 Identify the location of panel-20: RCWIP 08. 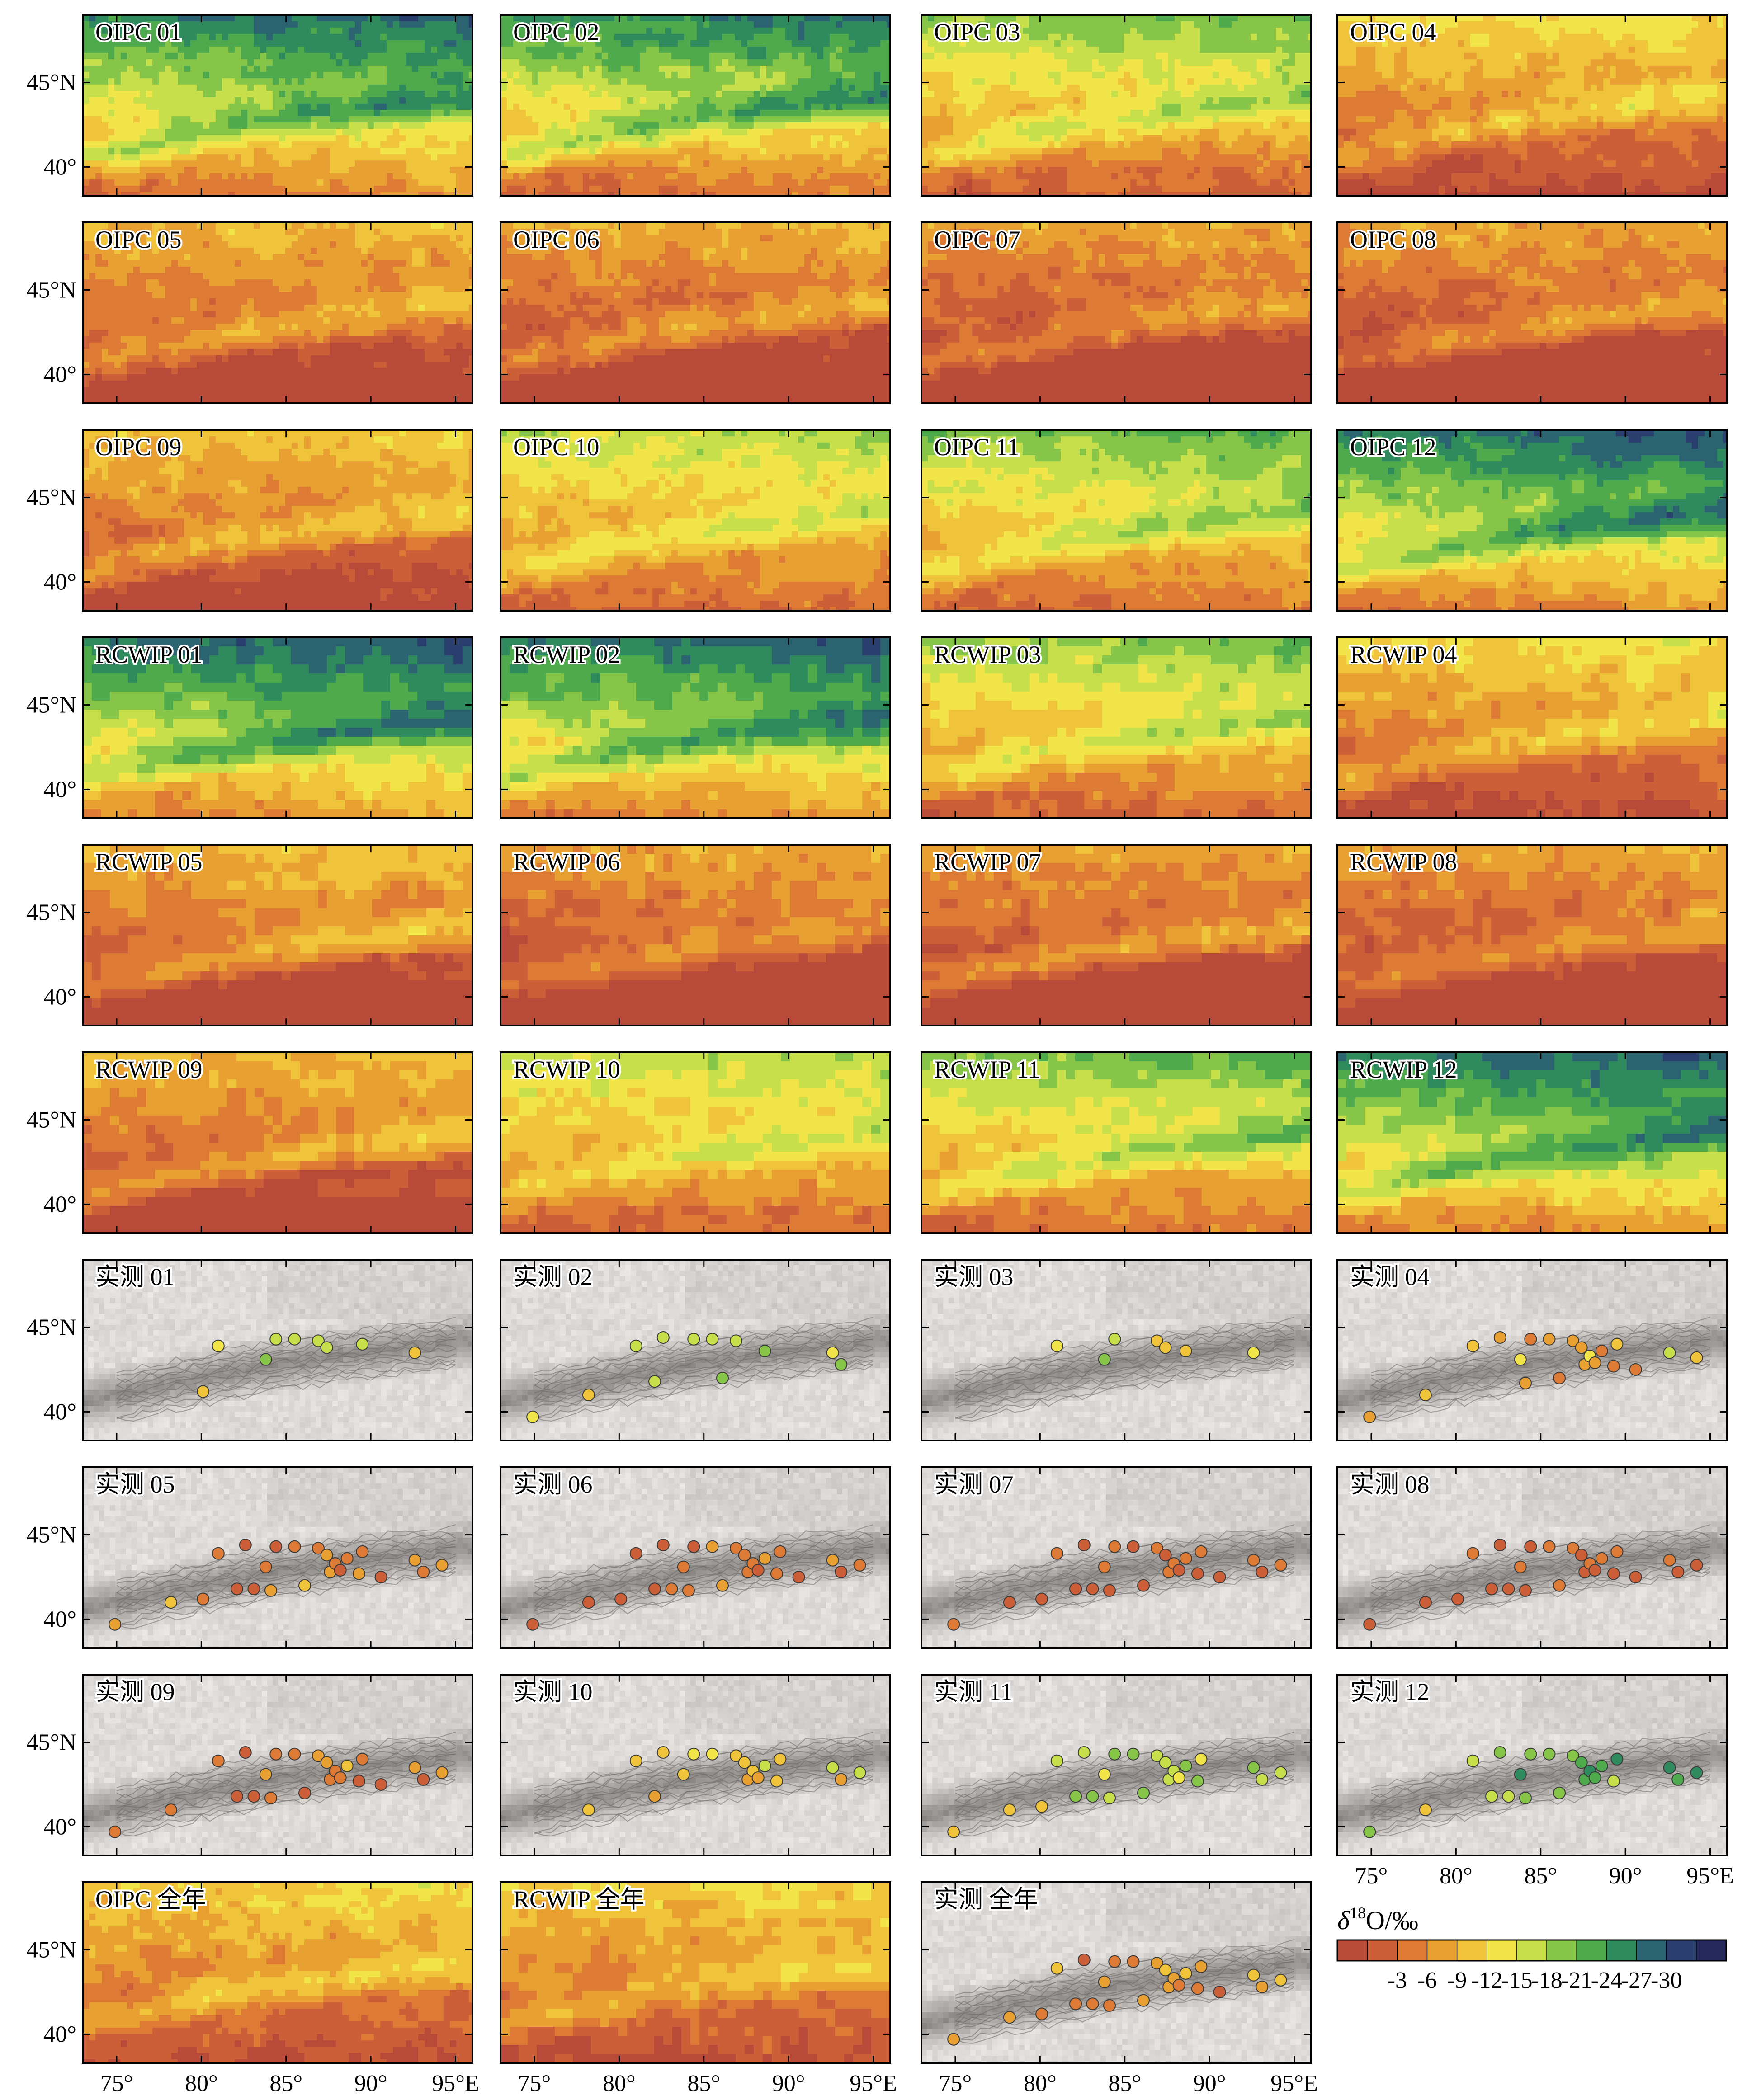
(1537, 935).